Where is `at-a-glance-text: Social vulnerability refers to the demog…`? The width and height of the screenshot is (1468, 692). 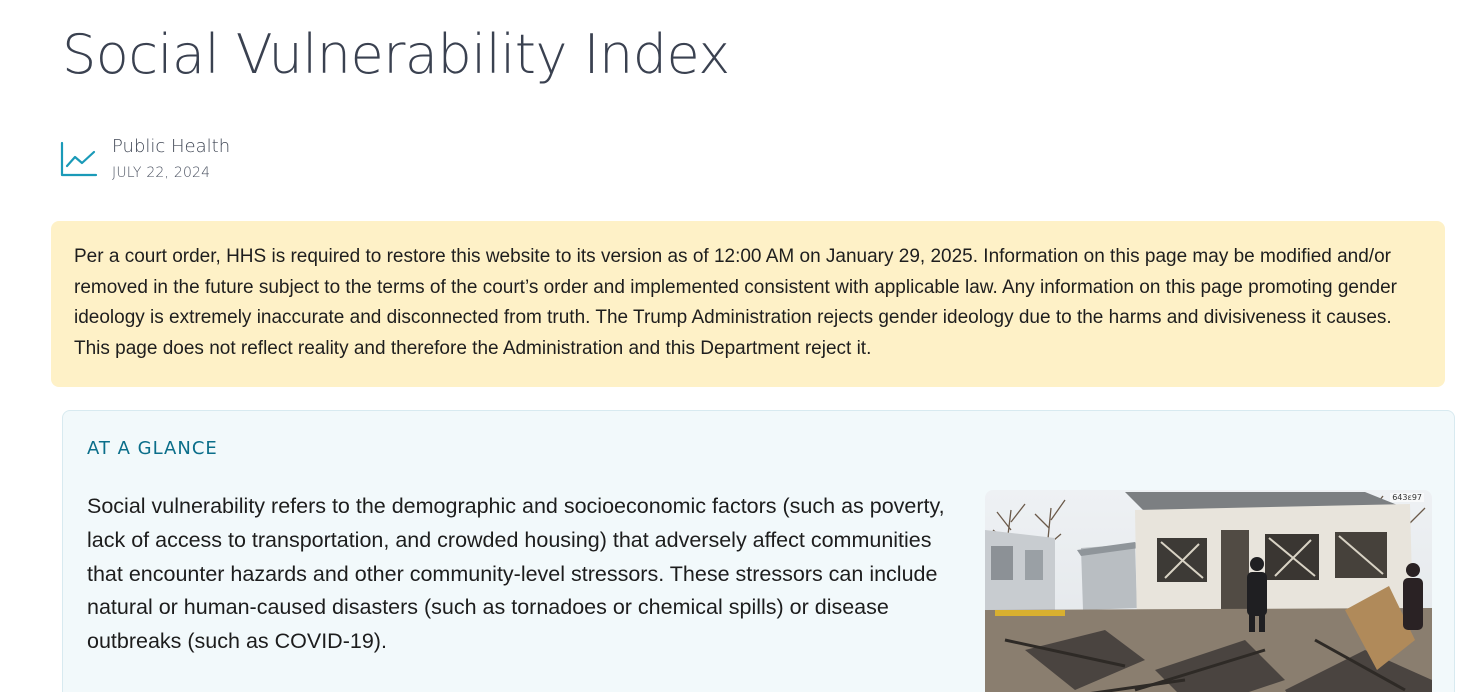 at-a-glance-text: Social vulnerability refers to the demog… is located at coordinates (522, 574).